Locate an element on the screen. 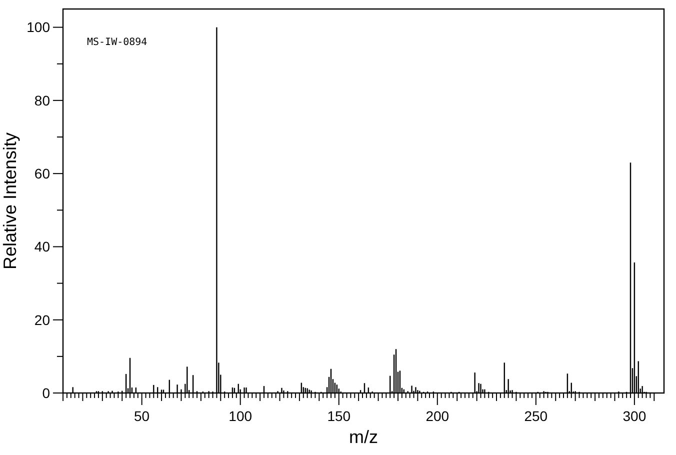 The height and width of the screenshot is (455, 676). x-tick-label: 150 is located at coordinates (339, 416).